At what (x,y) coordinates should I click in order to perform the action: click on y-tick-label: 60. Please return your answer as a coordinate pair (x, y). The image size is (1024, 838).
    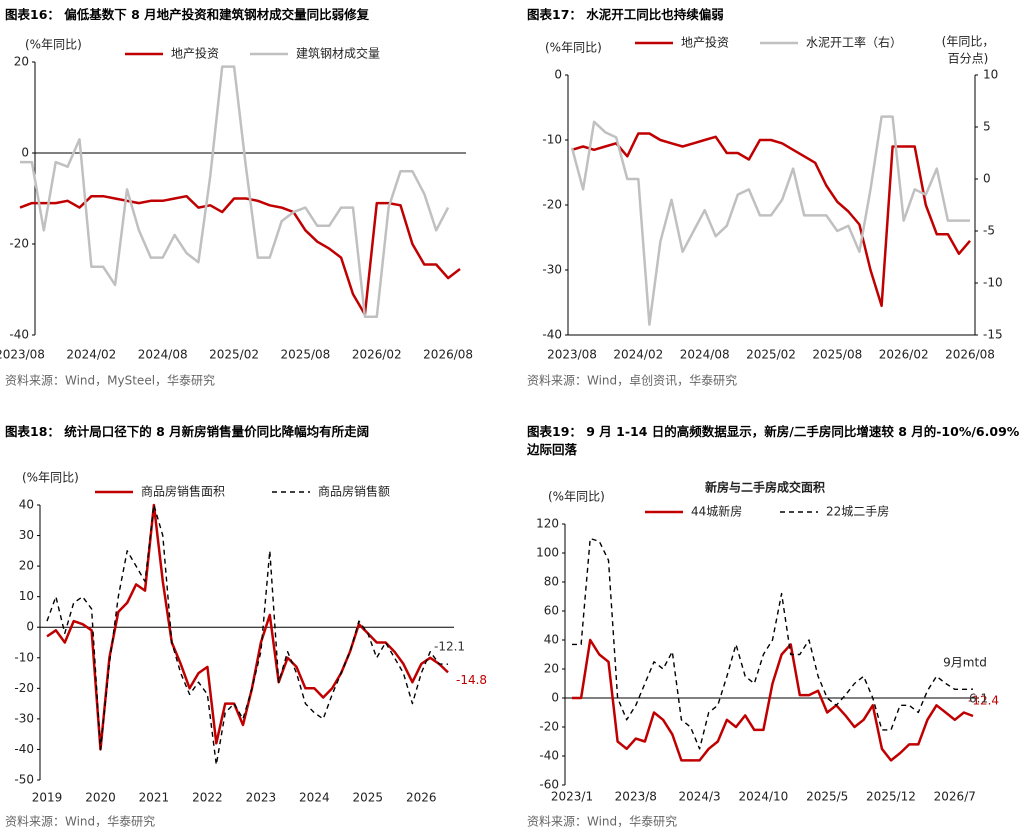
    Looking at the image, I should click on (551, 611).